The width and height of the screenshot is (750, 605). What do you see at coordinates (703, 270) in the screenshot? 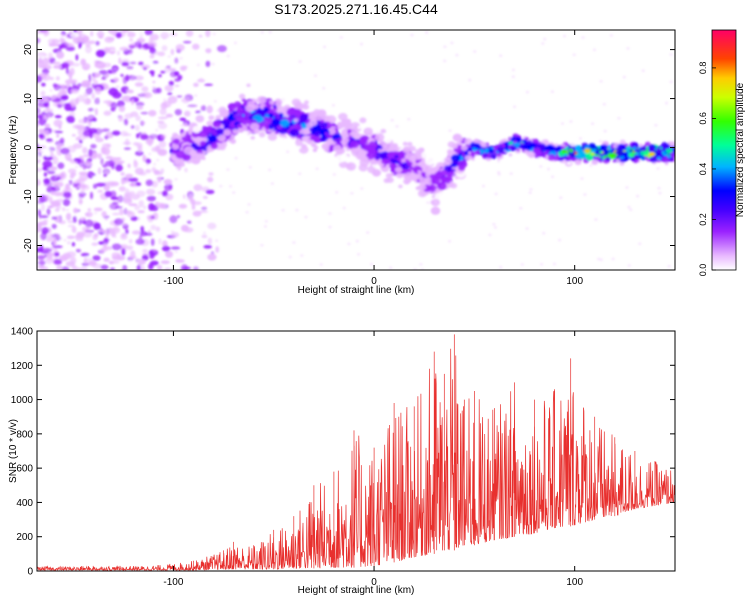
I see `colorbar-tick-label: 0.0` at bounding box center [703, 270].